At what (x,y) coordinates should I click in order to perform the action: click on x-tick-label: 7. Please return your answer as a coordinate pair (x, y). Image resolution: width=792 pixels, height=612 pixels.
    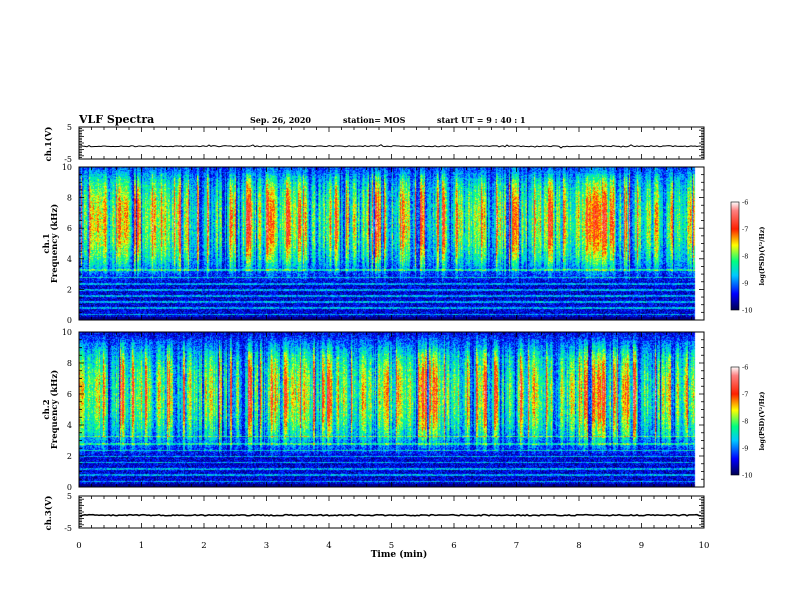
    Looking at the image, I should click on (516, 546).